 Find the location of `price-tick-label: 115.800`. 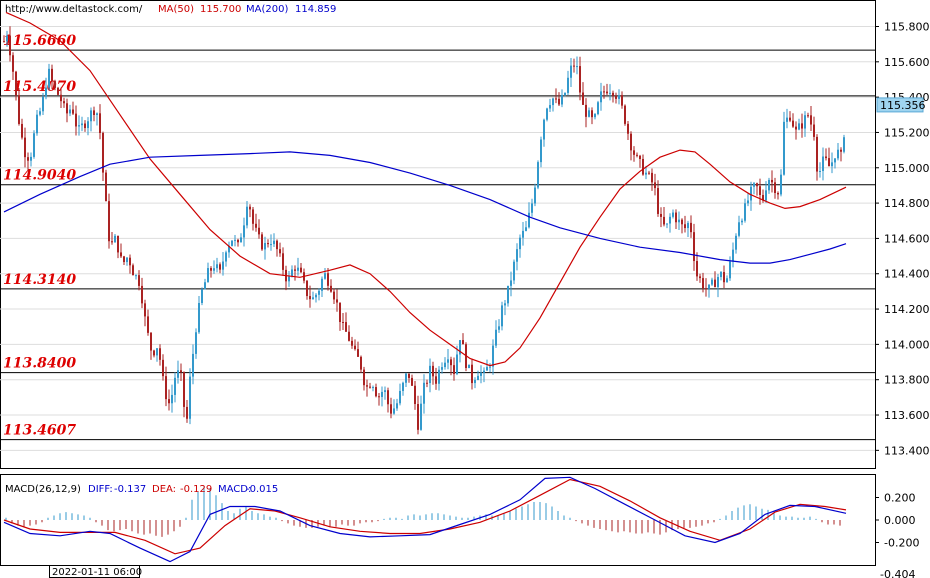

price-tick-label: 115.800 is located at coordinates (907, 26).